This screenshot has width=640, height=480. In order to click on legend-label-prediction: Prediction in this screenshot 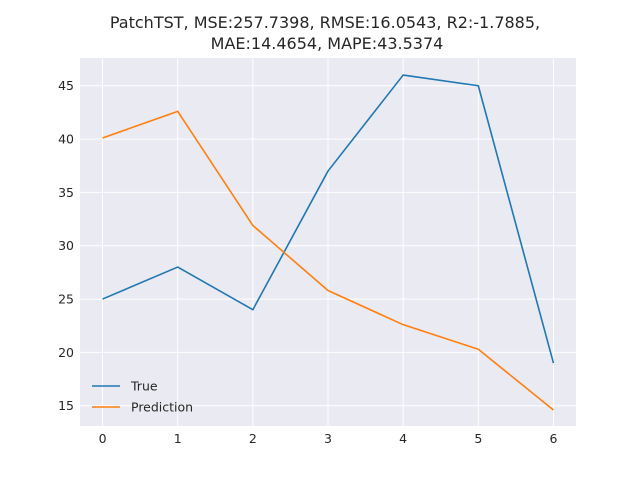, I will do `click(162, 407)`.